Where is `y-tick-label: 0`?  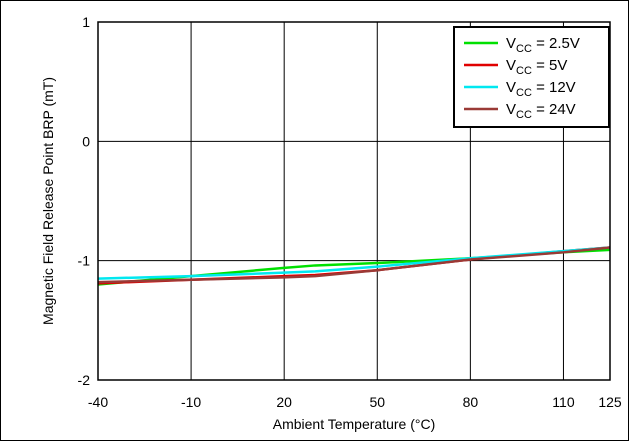
y-tick-label: 0 is located at coordinates (86, 141).